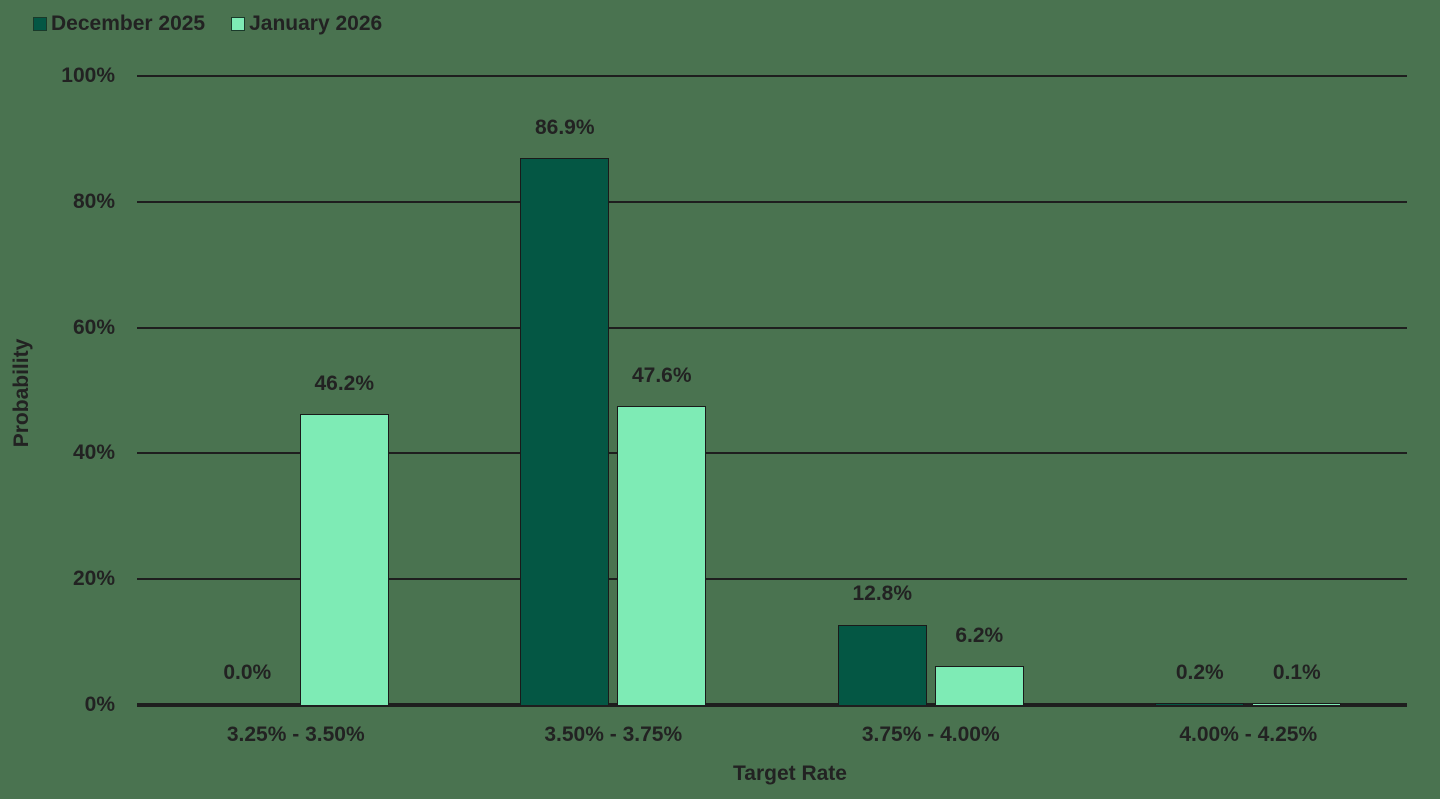 This screenshot has width=1440, height=799. What do you see at coordinates (93, 579) in the screenshot?
I see `y-tick-label: 20%` at bounding box center [93, 579].